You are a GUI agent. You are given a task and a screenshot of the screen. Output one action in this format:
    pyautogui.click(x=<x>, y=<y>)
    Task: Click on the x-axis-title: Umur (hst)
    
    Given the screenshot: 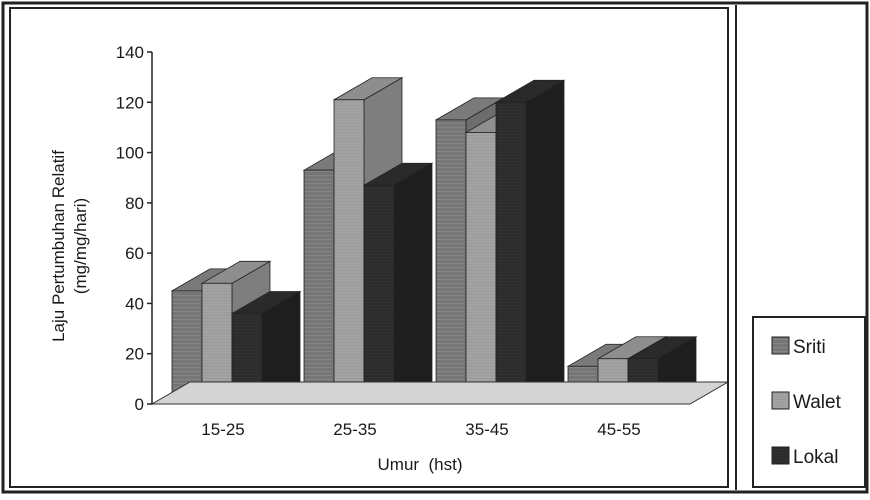 What is the action you would take?
    pyautogui.click(x=420, y=464)
    